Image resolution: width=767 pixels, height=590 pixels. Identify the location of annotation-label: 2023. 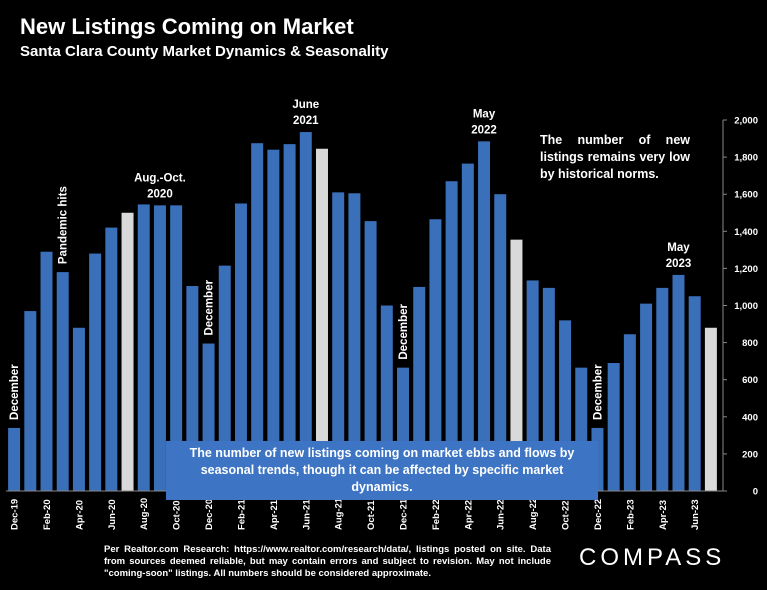
(679, 264).